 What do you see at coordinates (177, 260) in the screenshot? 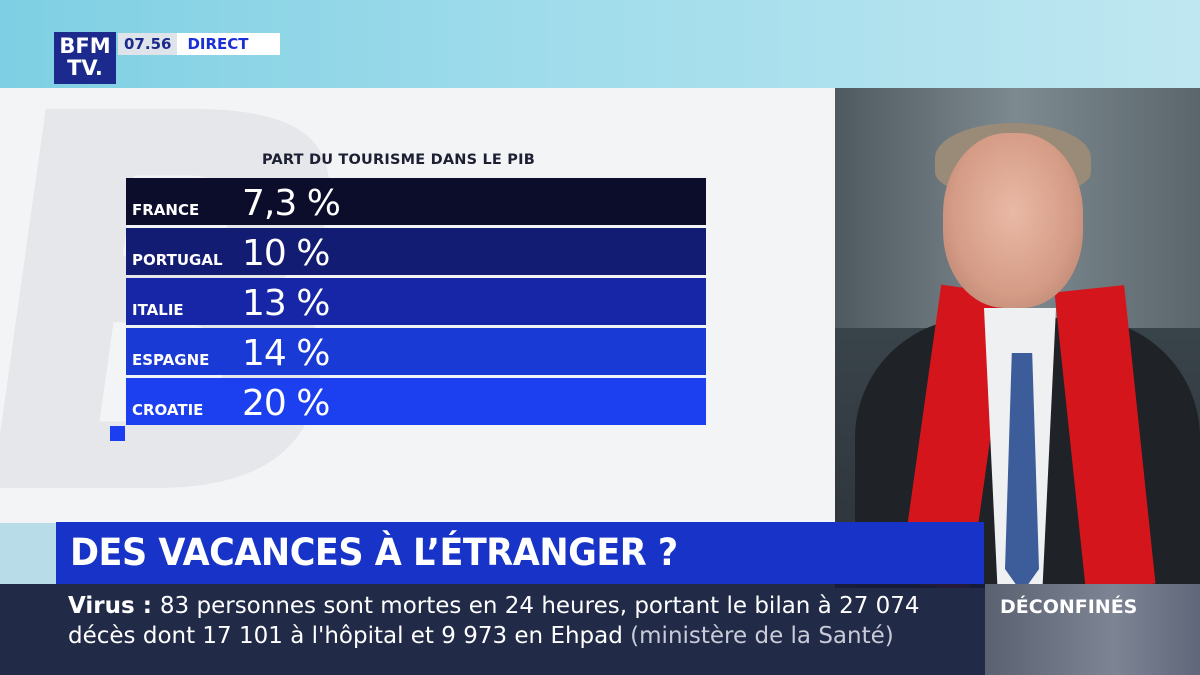
I see `country-label: PORTUGAL` at bounding box center [177, 260].